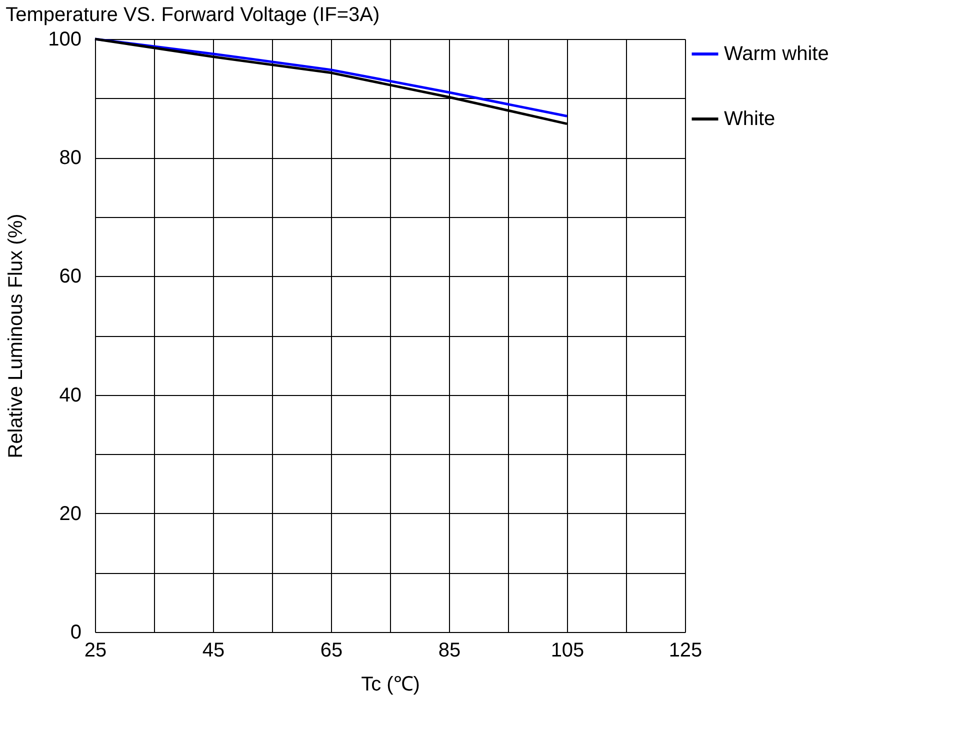  What do you see at coordinates (95, 651) in the screenshot?
I see `x-tick-label: 25` at bounding box center [95, 651].